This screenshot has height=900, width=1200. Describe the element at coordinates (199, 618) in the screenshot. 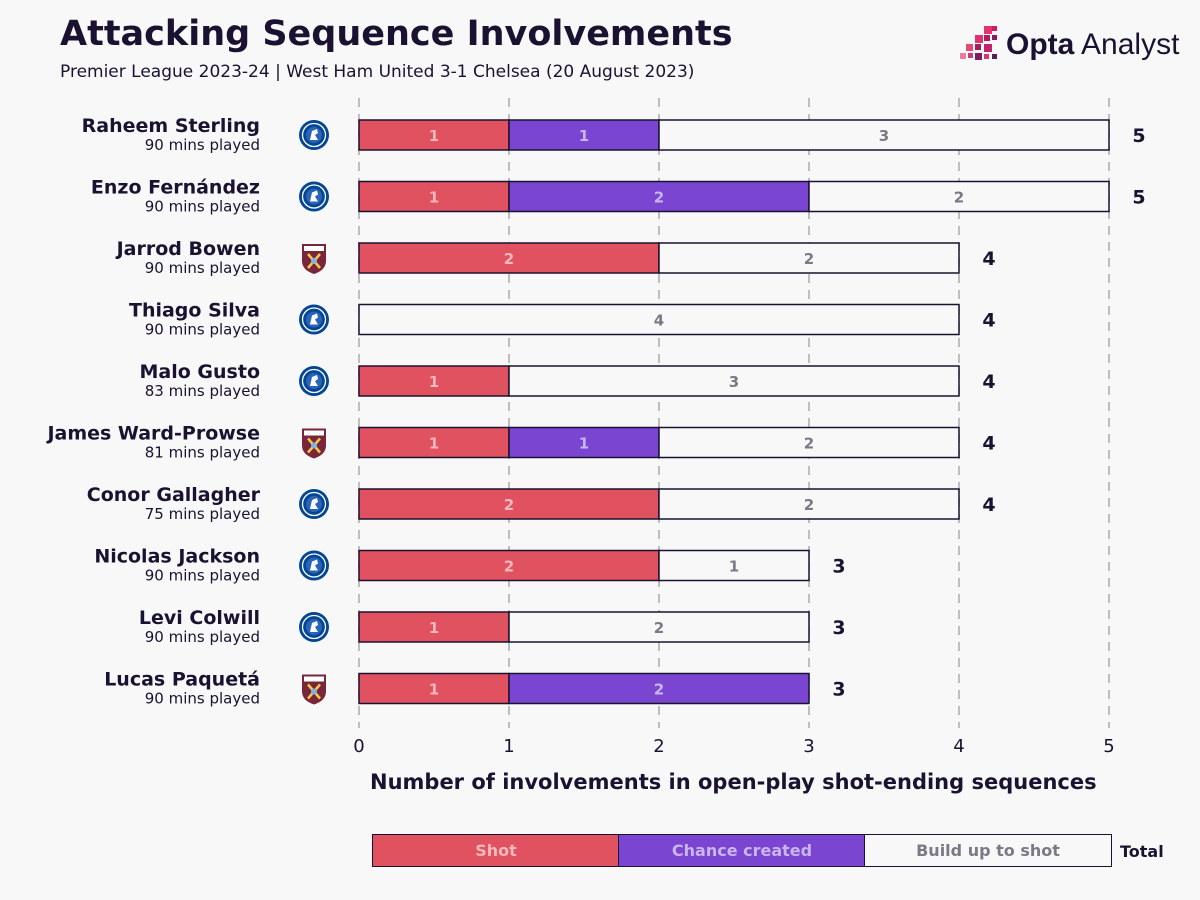

I see `player-name: Levi Colwill` at that location.